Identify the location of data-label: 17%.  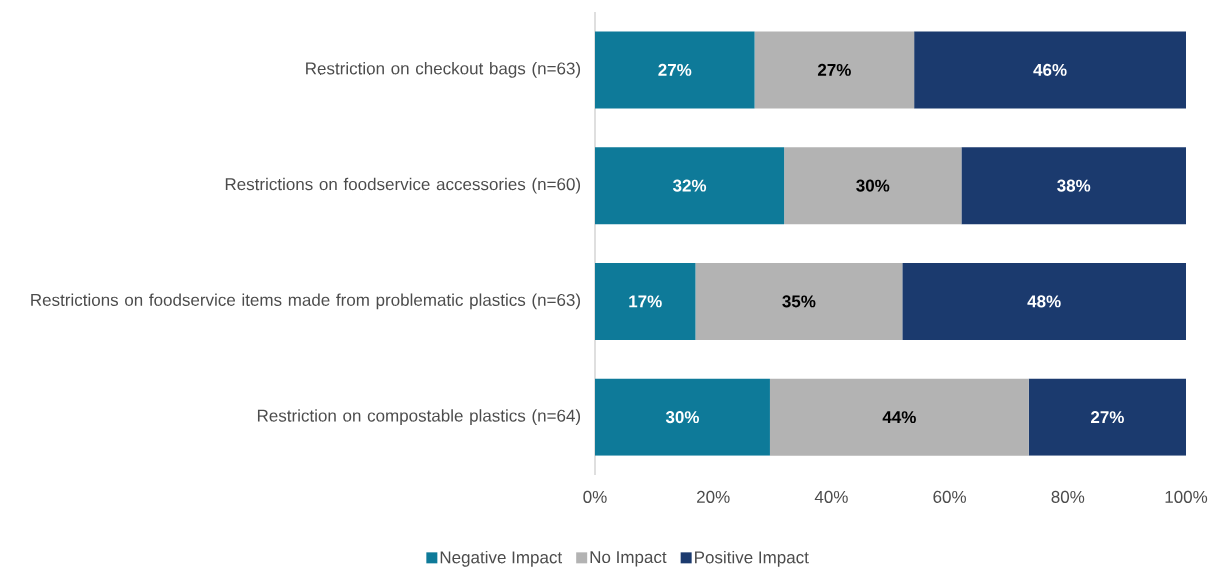
(645, 301).